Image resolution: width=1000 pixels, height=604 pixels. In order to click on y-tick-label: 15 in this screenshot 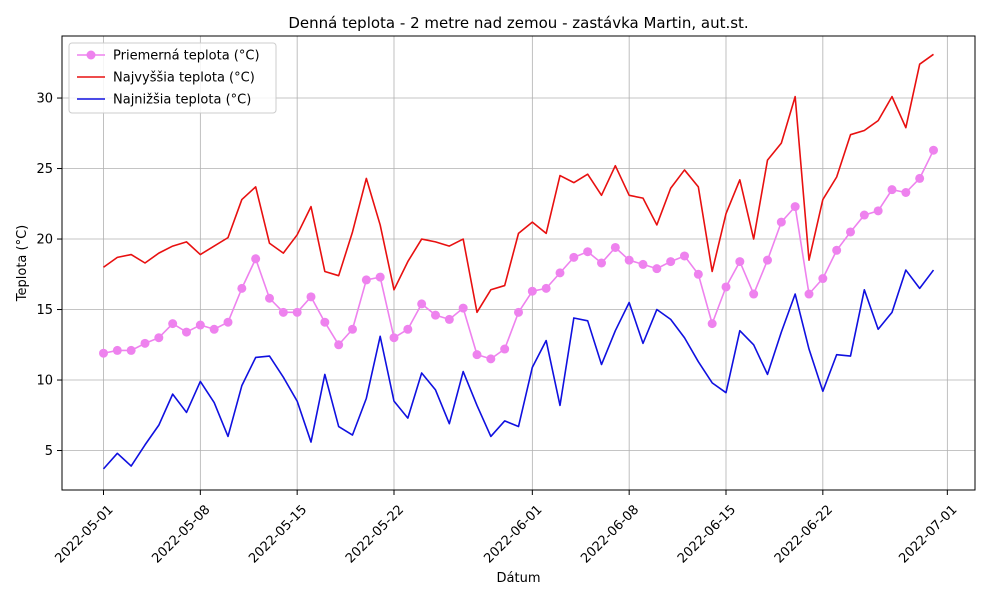, I will do `click(44, 310)`.